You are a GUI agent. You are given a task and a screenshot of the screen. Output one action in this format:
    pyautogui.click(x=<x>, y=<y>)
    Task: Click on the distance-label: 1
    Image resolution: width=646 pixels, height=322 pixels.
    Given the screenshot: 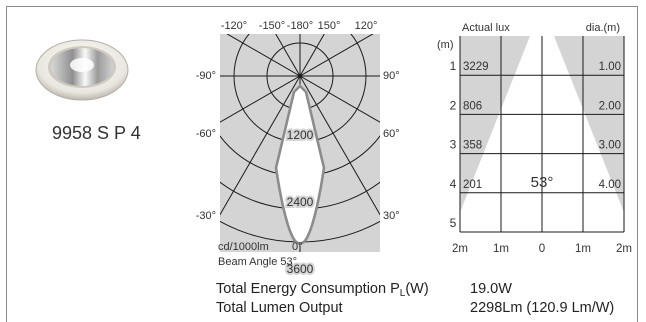 What is the action you would take?
    pyautogui.click(x=453, y=66)
    